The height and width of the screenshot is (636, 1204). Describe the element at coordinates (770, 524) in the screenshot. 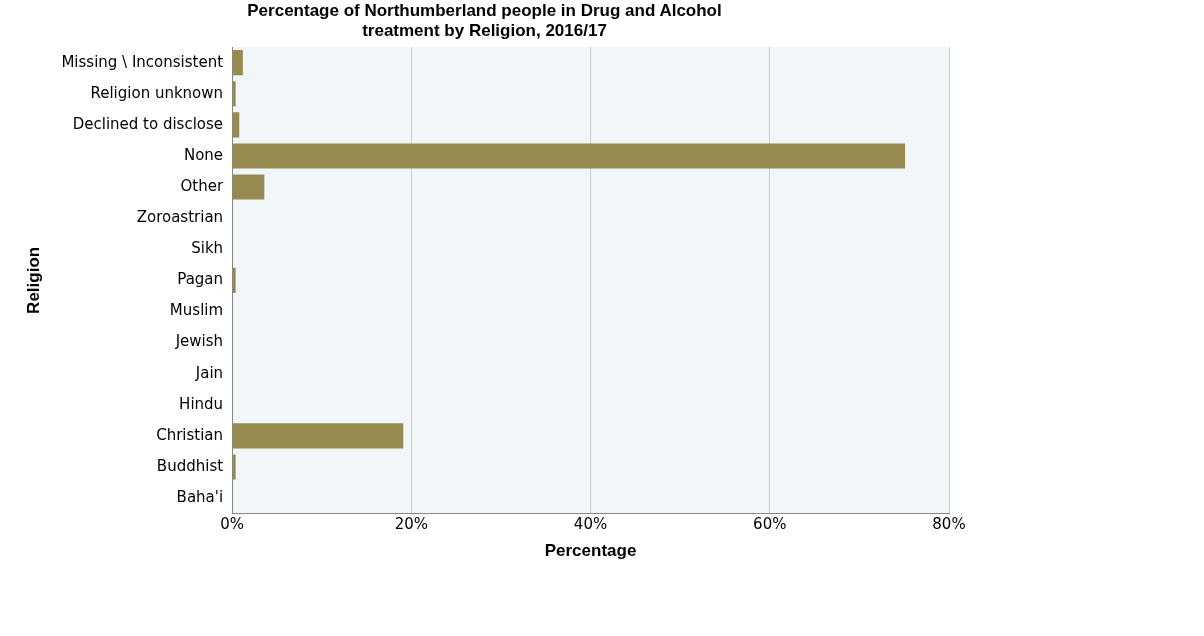

I see `x-tick-label: 60%` at that location.